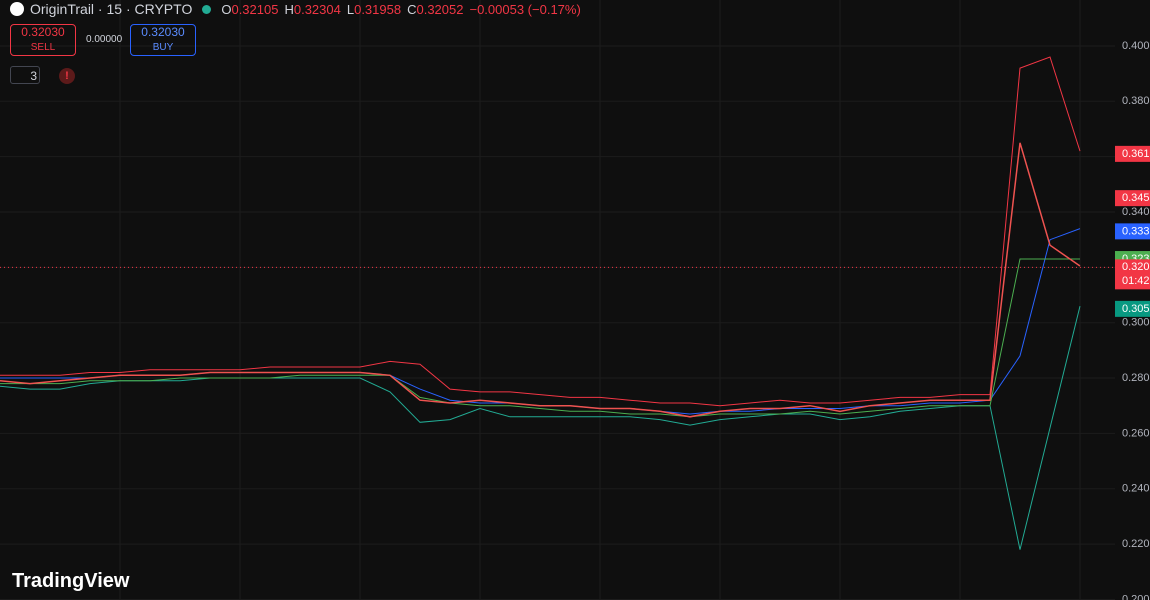 This screenshot has width=1150, height=600. I want to click on change: −0.00053 (−0.17%), so click(525, 9).